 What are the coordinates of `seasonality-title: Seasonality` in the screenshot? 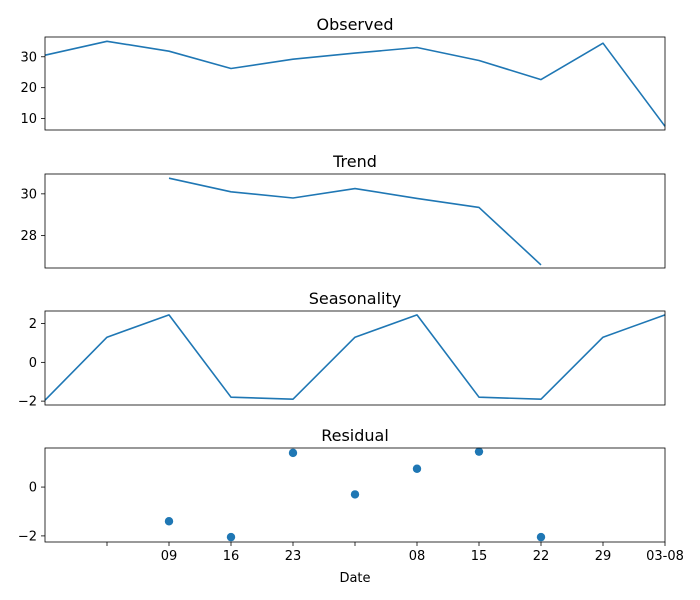 It's located at (355, 298).